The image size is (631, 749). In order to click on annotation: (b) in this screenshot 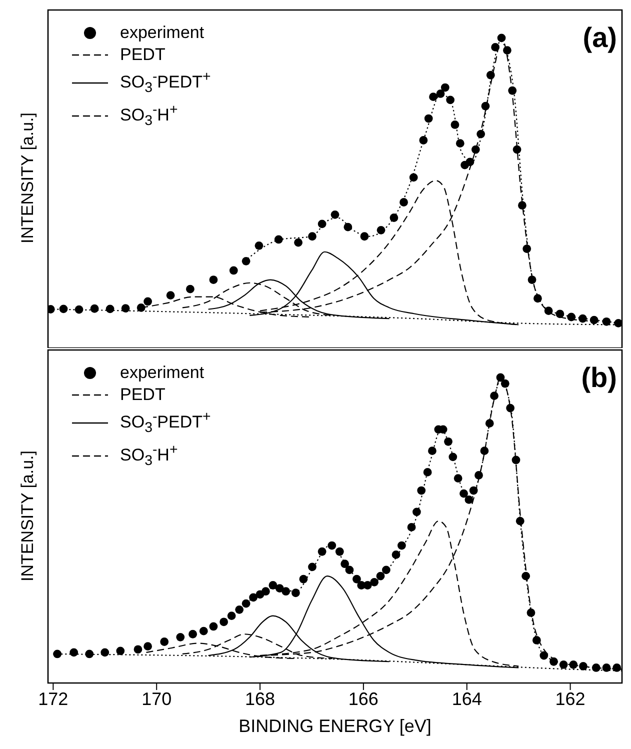, I will do `click(599, 378)`.